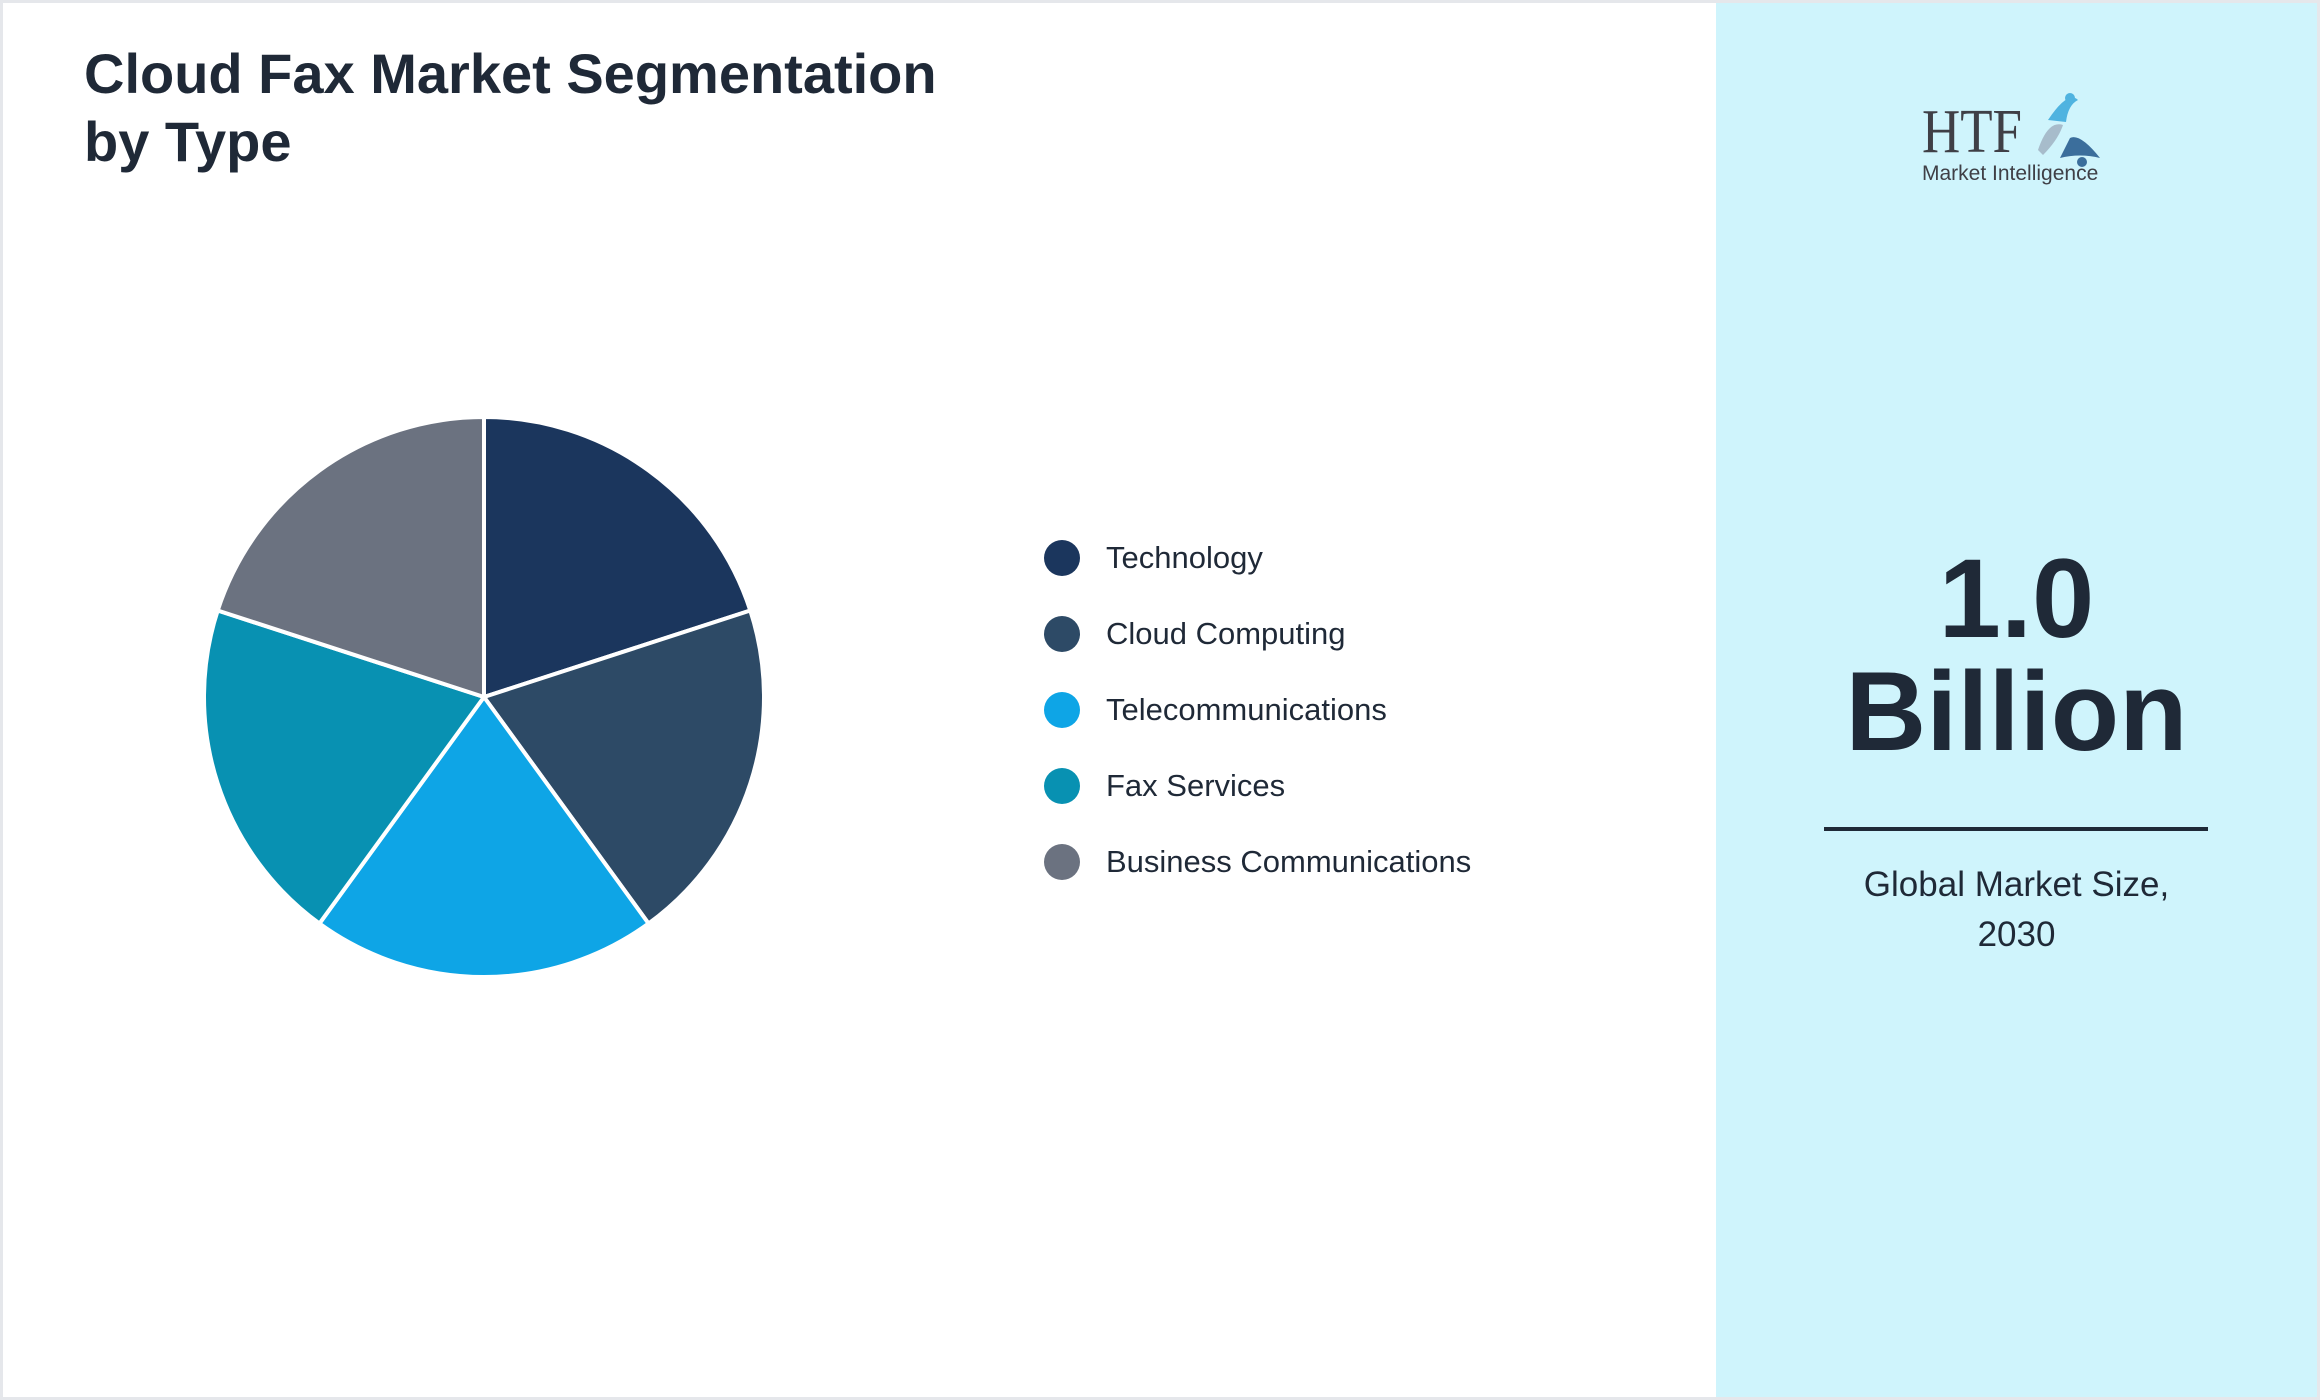  Describe the element at coordinates (1246, 709) in the screenshot. I see `legend-label: Telecommunications` at that location.